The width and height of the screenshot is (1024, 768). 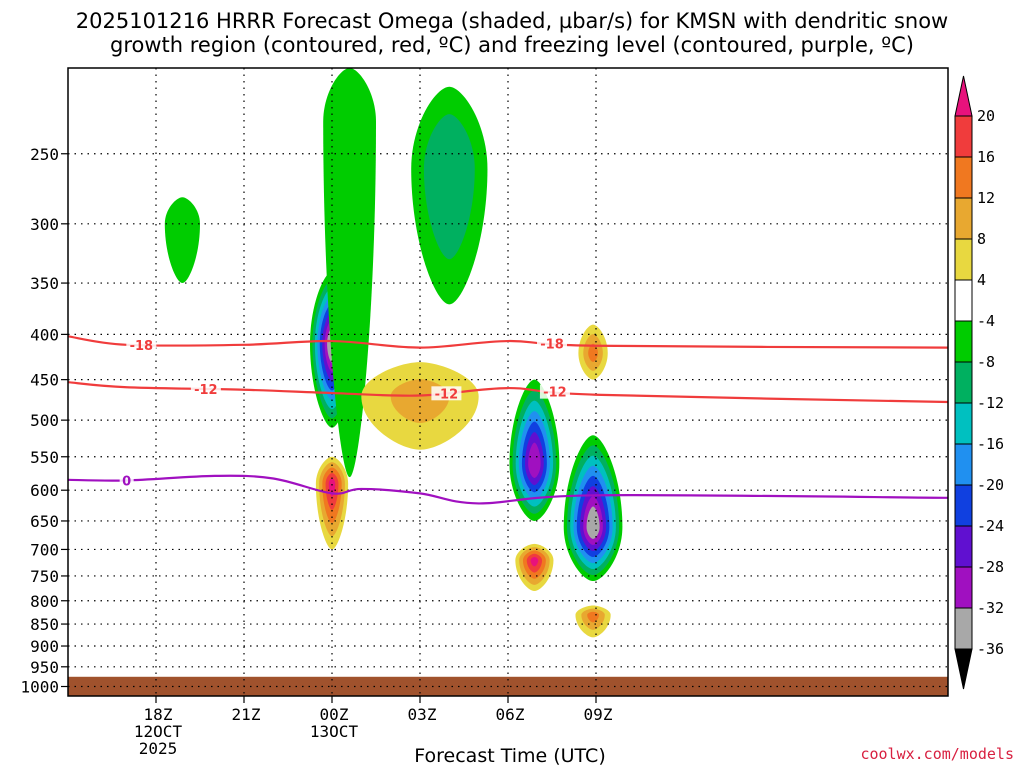 I want to click on y-tick-label-500: 500, so click(x=44, y=420).